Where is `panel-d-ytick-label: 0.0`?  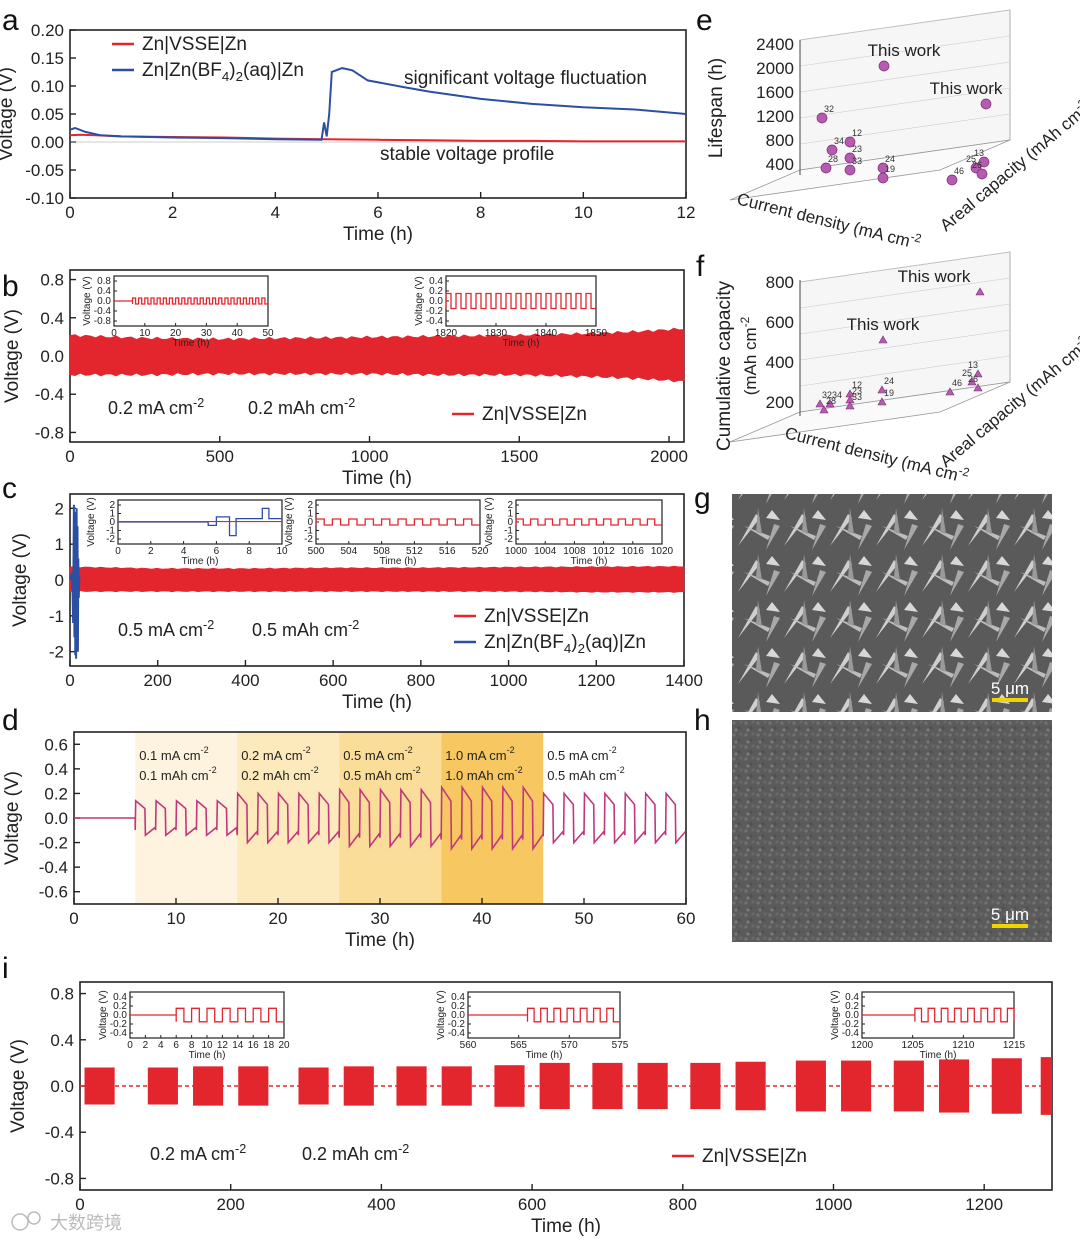
panel-d-ytick-label: 0.0 is located at coordinates (56, 818).